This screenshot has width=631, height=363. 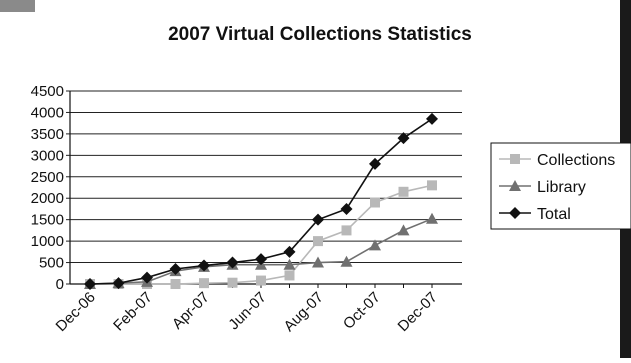 I want to click on y-tick-label: 0, so click(x=60, y=284).